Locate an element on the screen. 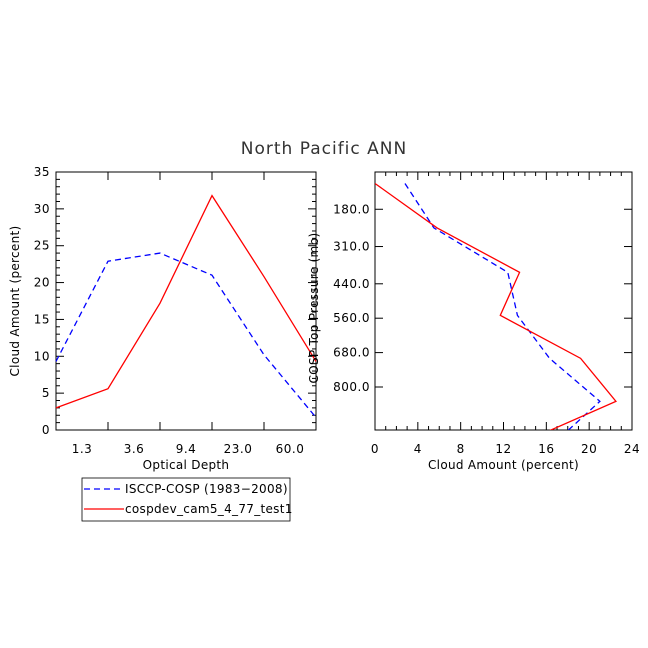  chart-title: North Pacific ANN is located at coordinates (324, 149).